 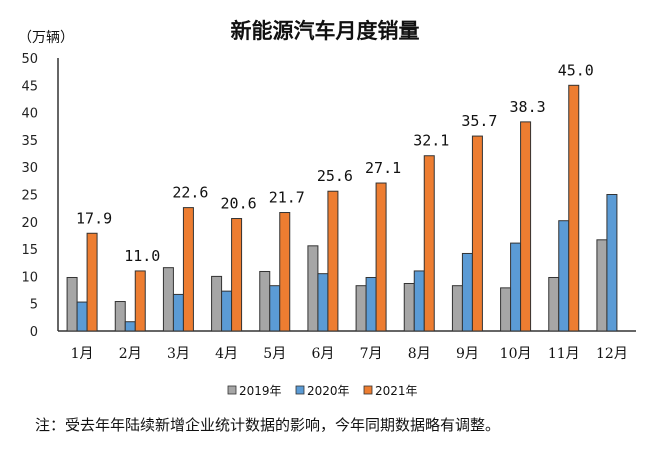 I want to click on bar-2021年-6月, so click(x=333, y=261).